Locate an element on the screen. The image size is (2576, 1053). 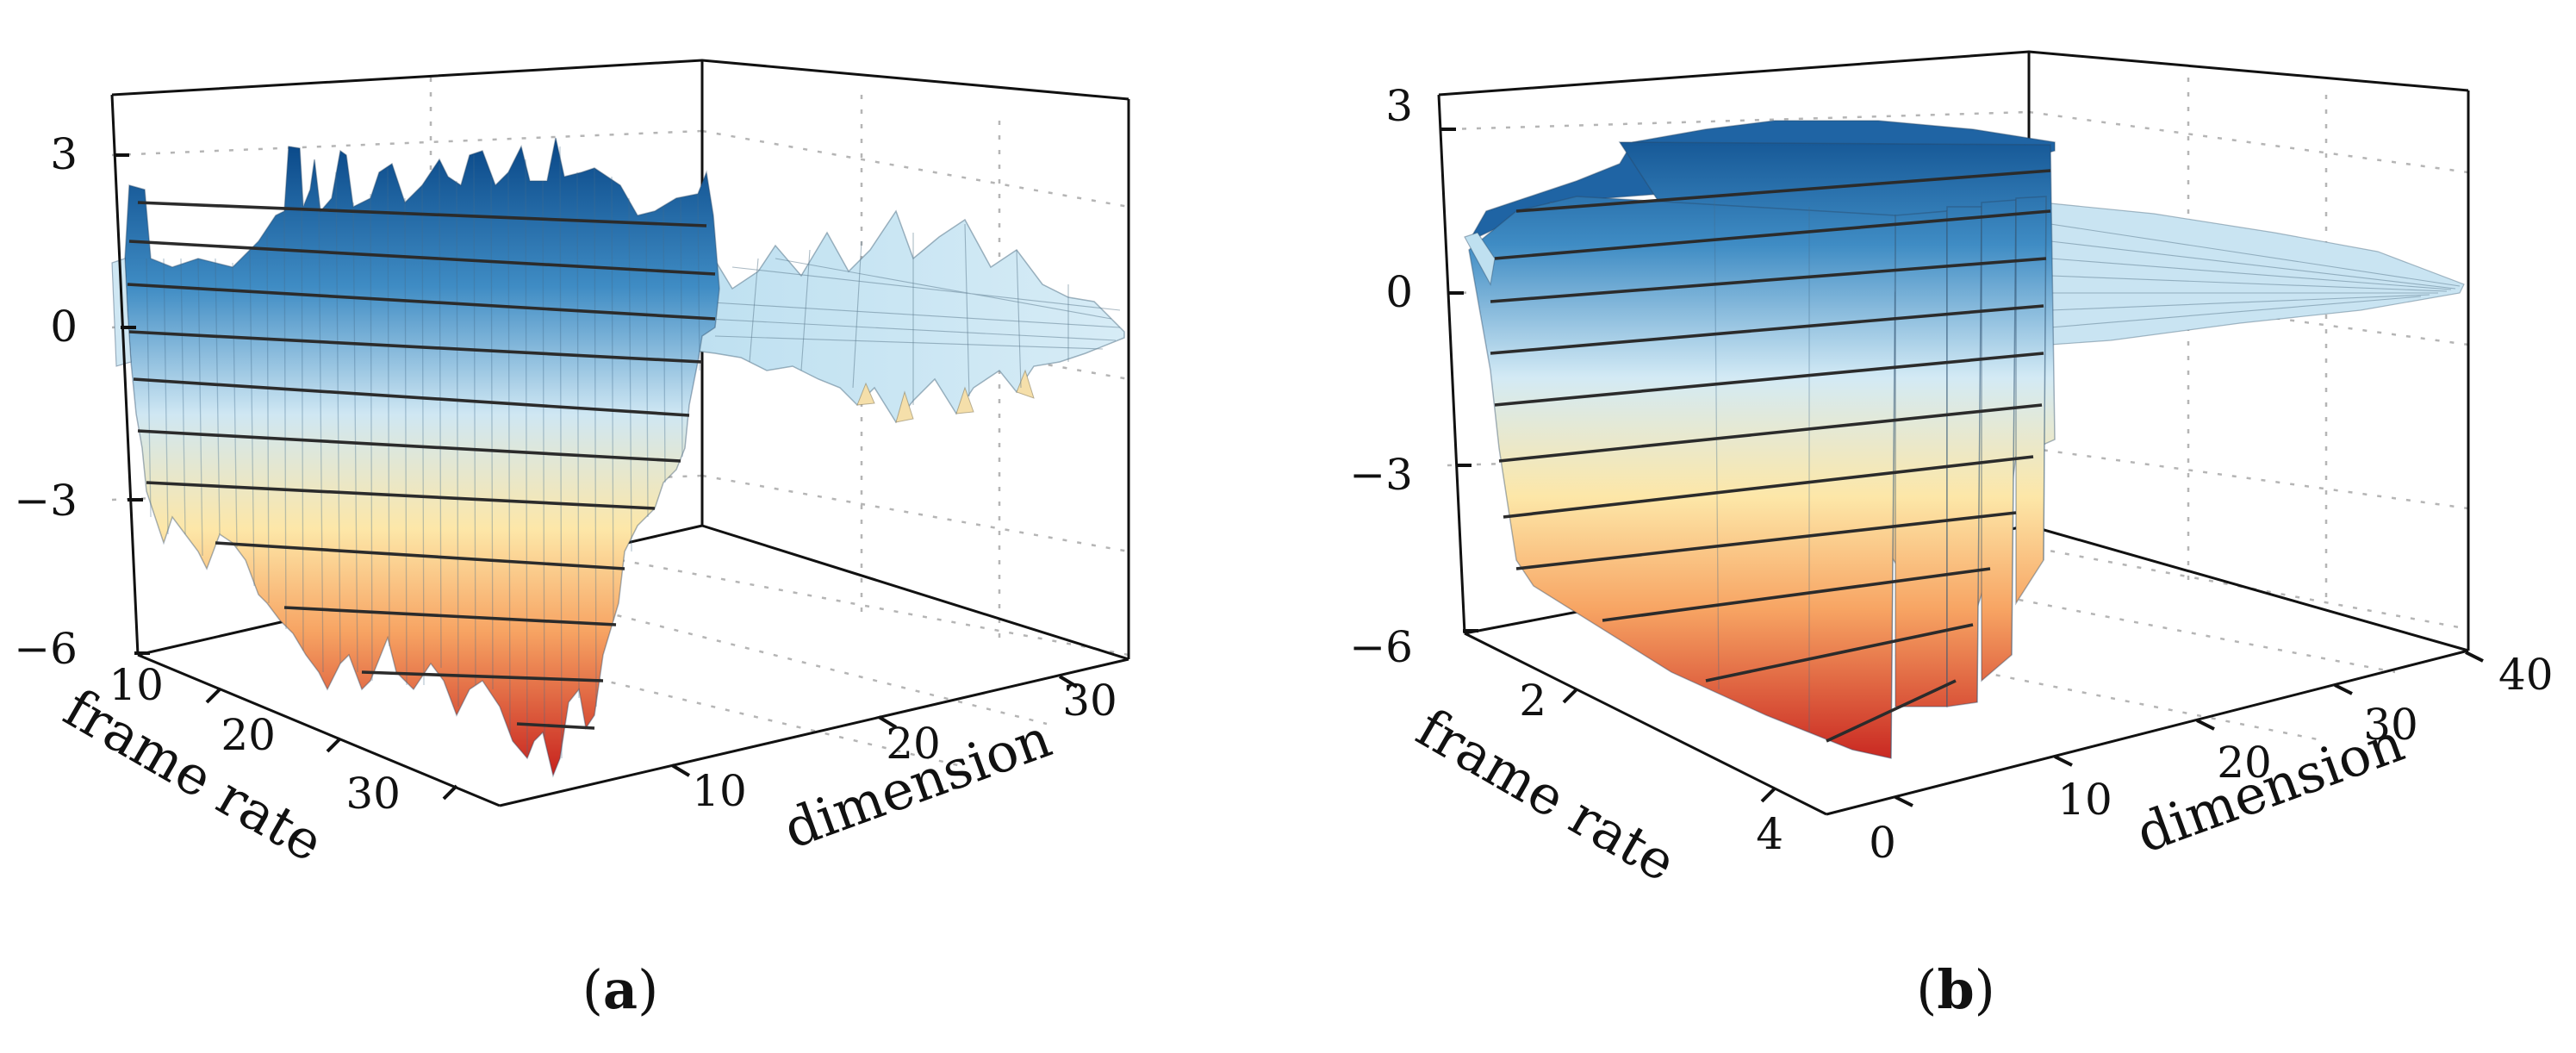
panel-b-flat-surface is located at coordinates (2253, 274).